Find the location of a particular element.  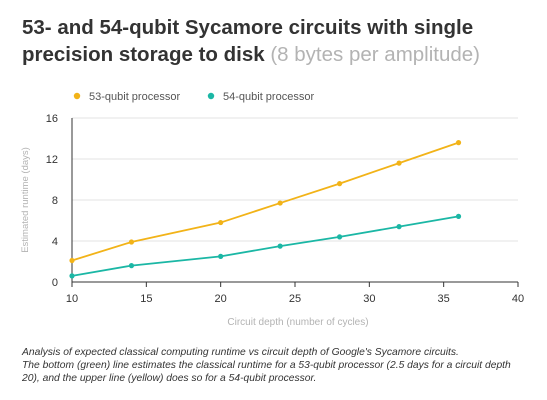

y-tick-labels: 0 4 8 12 16 is located at coordinates (52, 201).